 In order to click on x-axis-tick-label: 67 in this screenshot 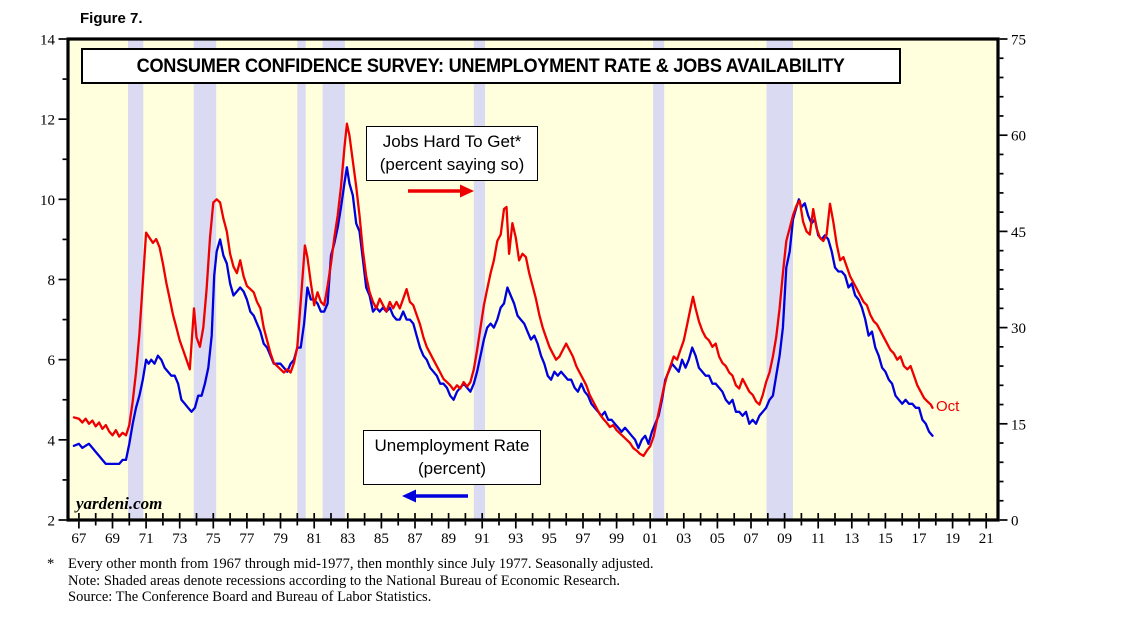, I will do `click(79, 539)`.